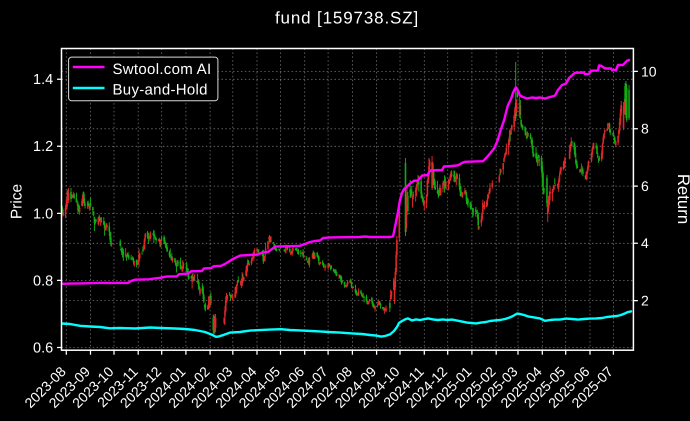  I want to click on svg-text: Buy-and-Hold, so click(160, 90).